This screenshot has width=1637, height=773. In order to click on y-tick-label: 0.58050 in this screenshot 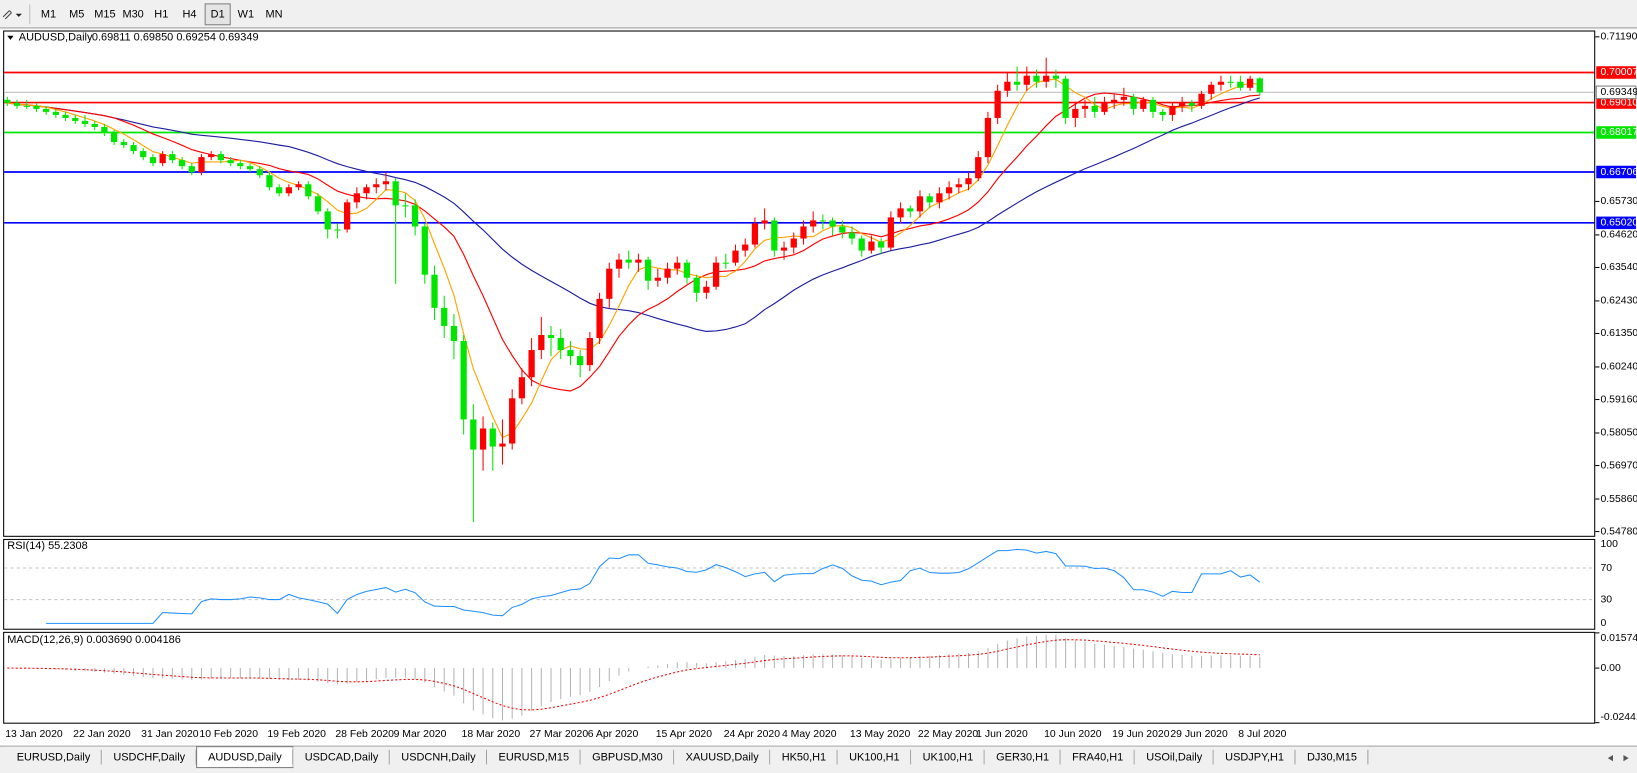, I will do `click(1618, 433)`.